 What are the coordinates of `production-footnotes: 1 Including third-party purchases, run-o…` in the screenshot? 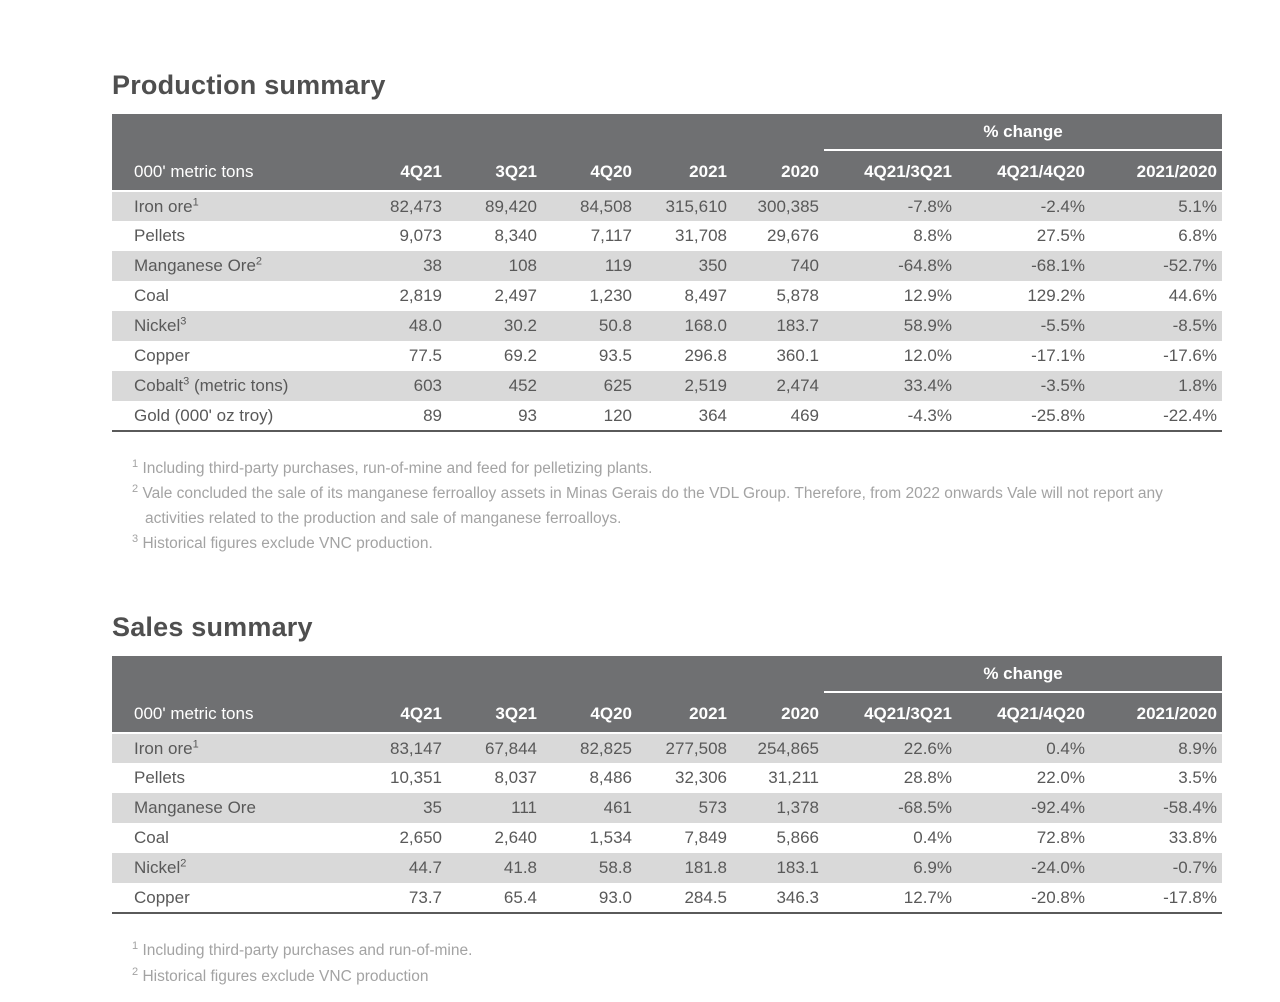 It's located at (672, 506).